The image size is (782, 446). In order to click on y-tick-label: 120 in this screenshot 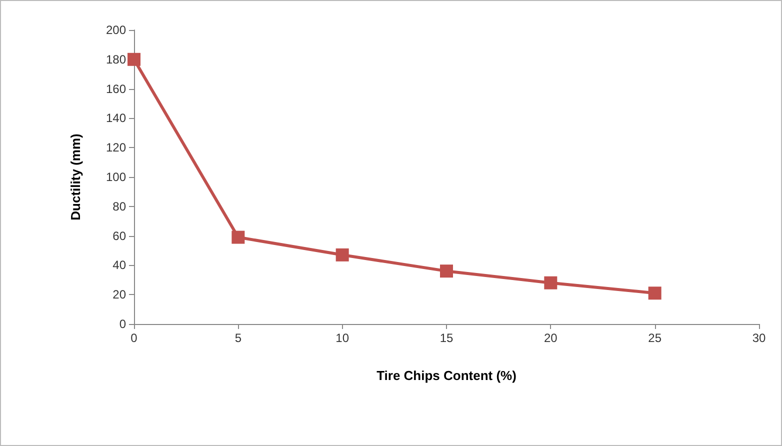, I will do `click(116, 147)`.